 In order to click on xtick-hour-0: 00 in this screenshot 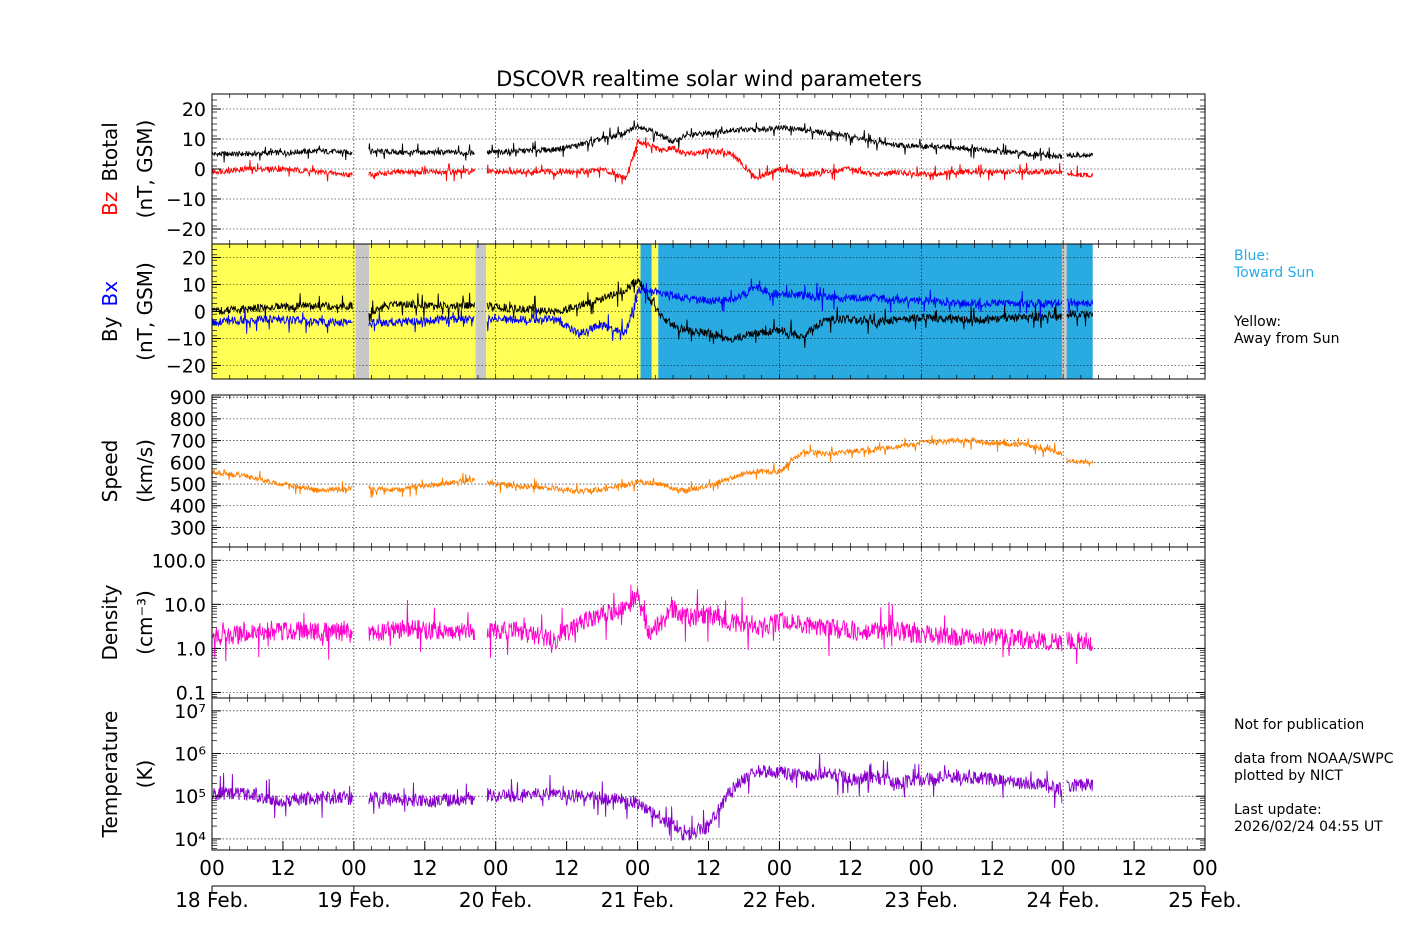, I will do `click(211, 868)`.